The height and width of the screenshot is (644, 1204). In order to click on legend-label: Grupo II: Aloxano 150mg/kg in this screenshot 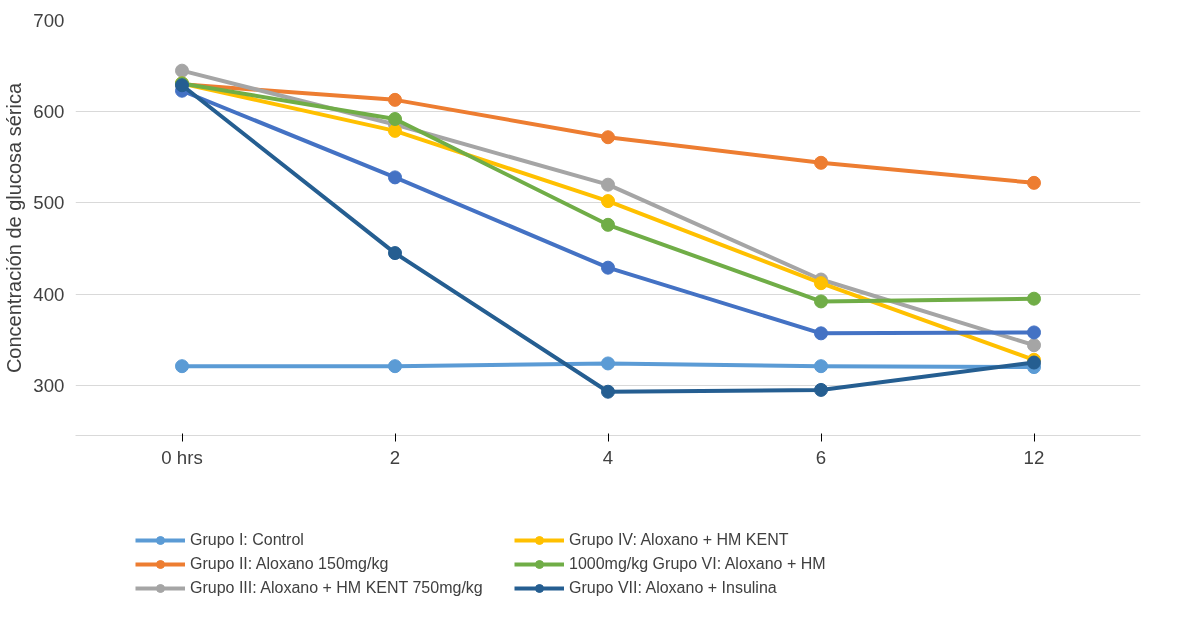, I will do `click(290, 564)`.